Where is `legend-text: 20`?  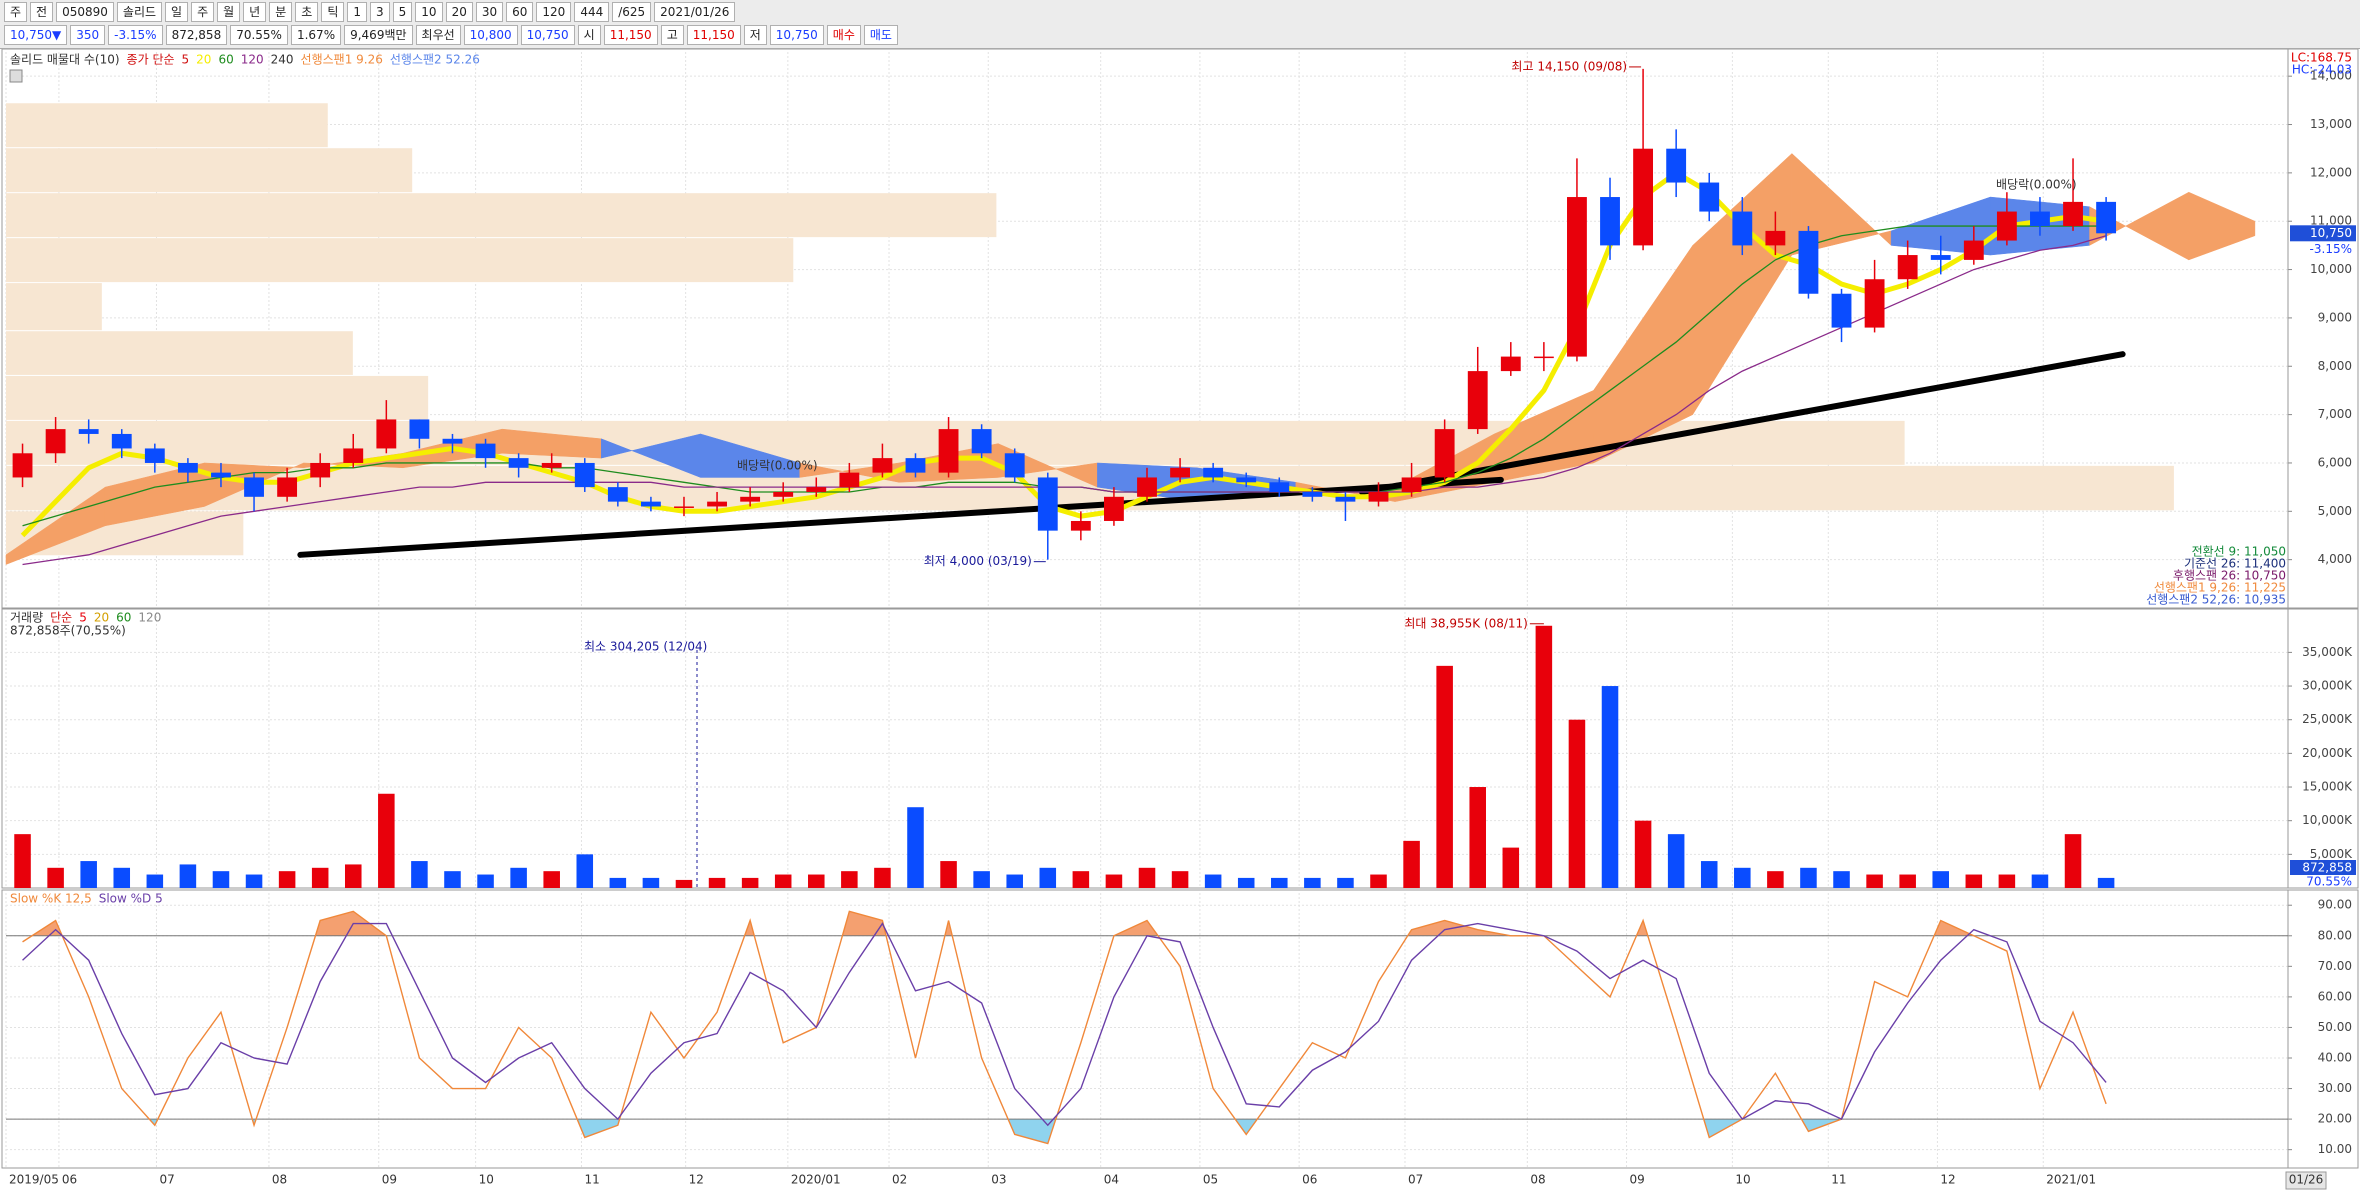 legend-text: 20 is located at coordinates (203, 60).